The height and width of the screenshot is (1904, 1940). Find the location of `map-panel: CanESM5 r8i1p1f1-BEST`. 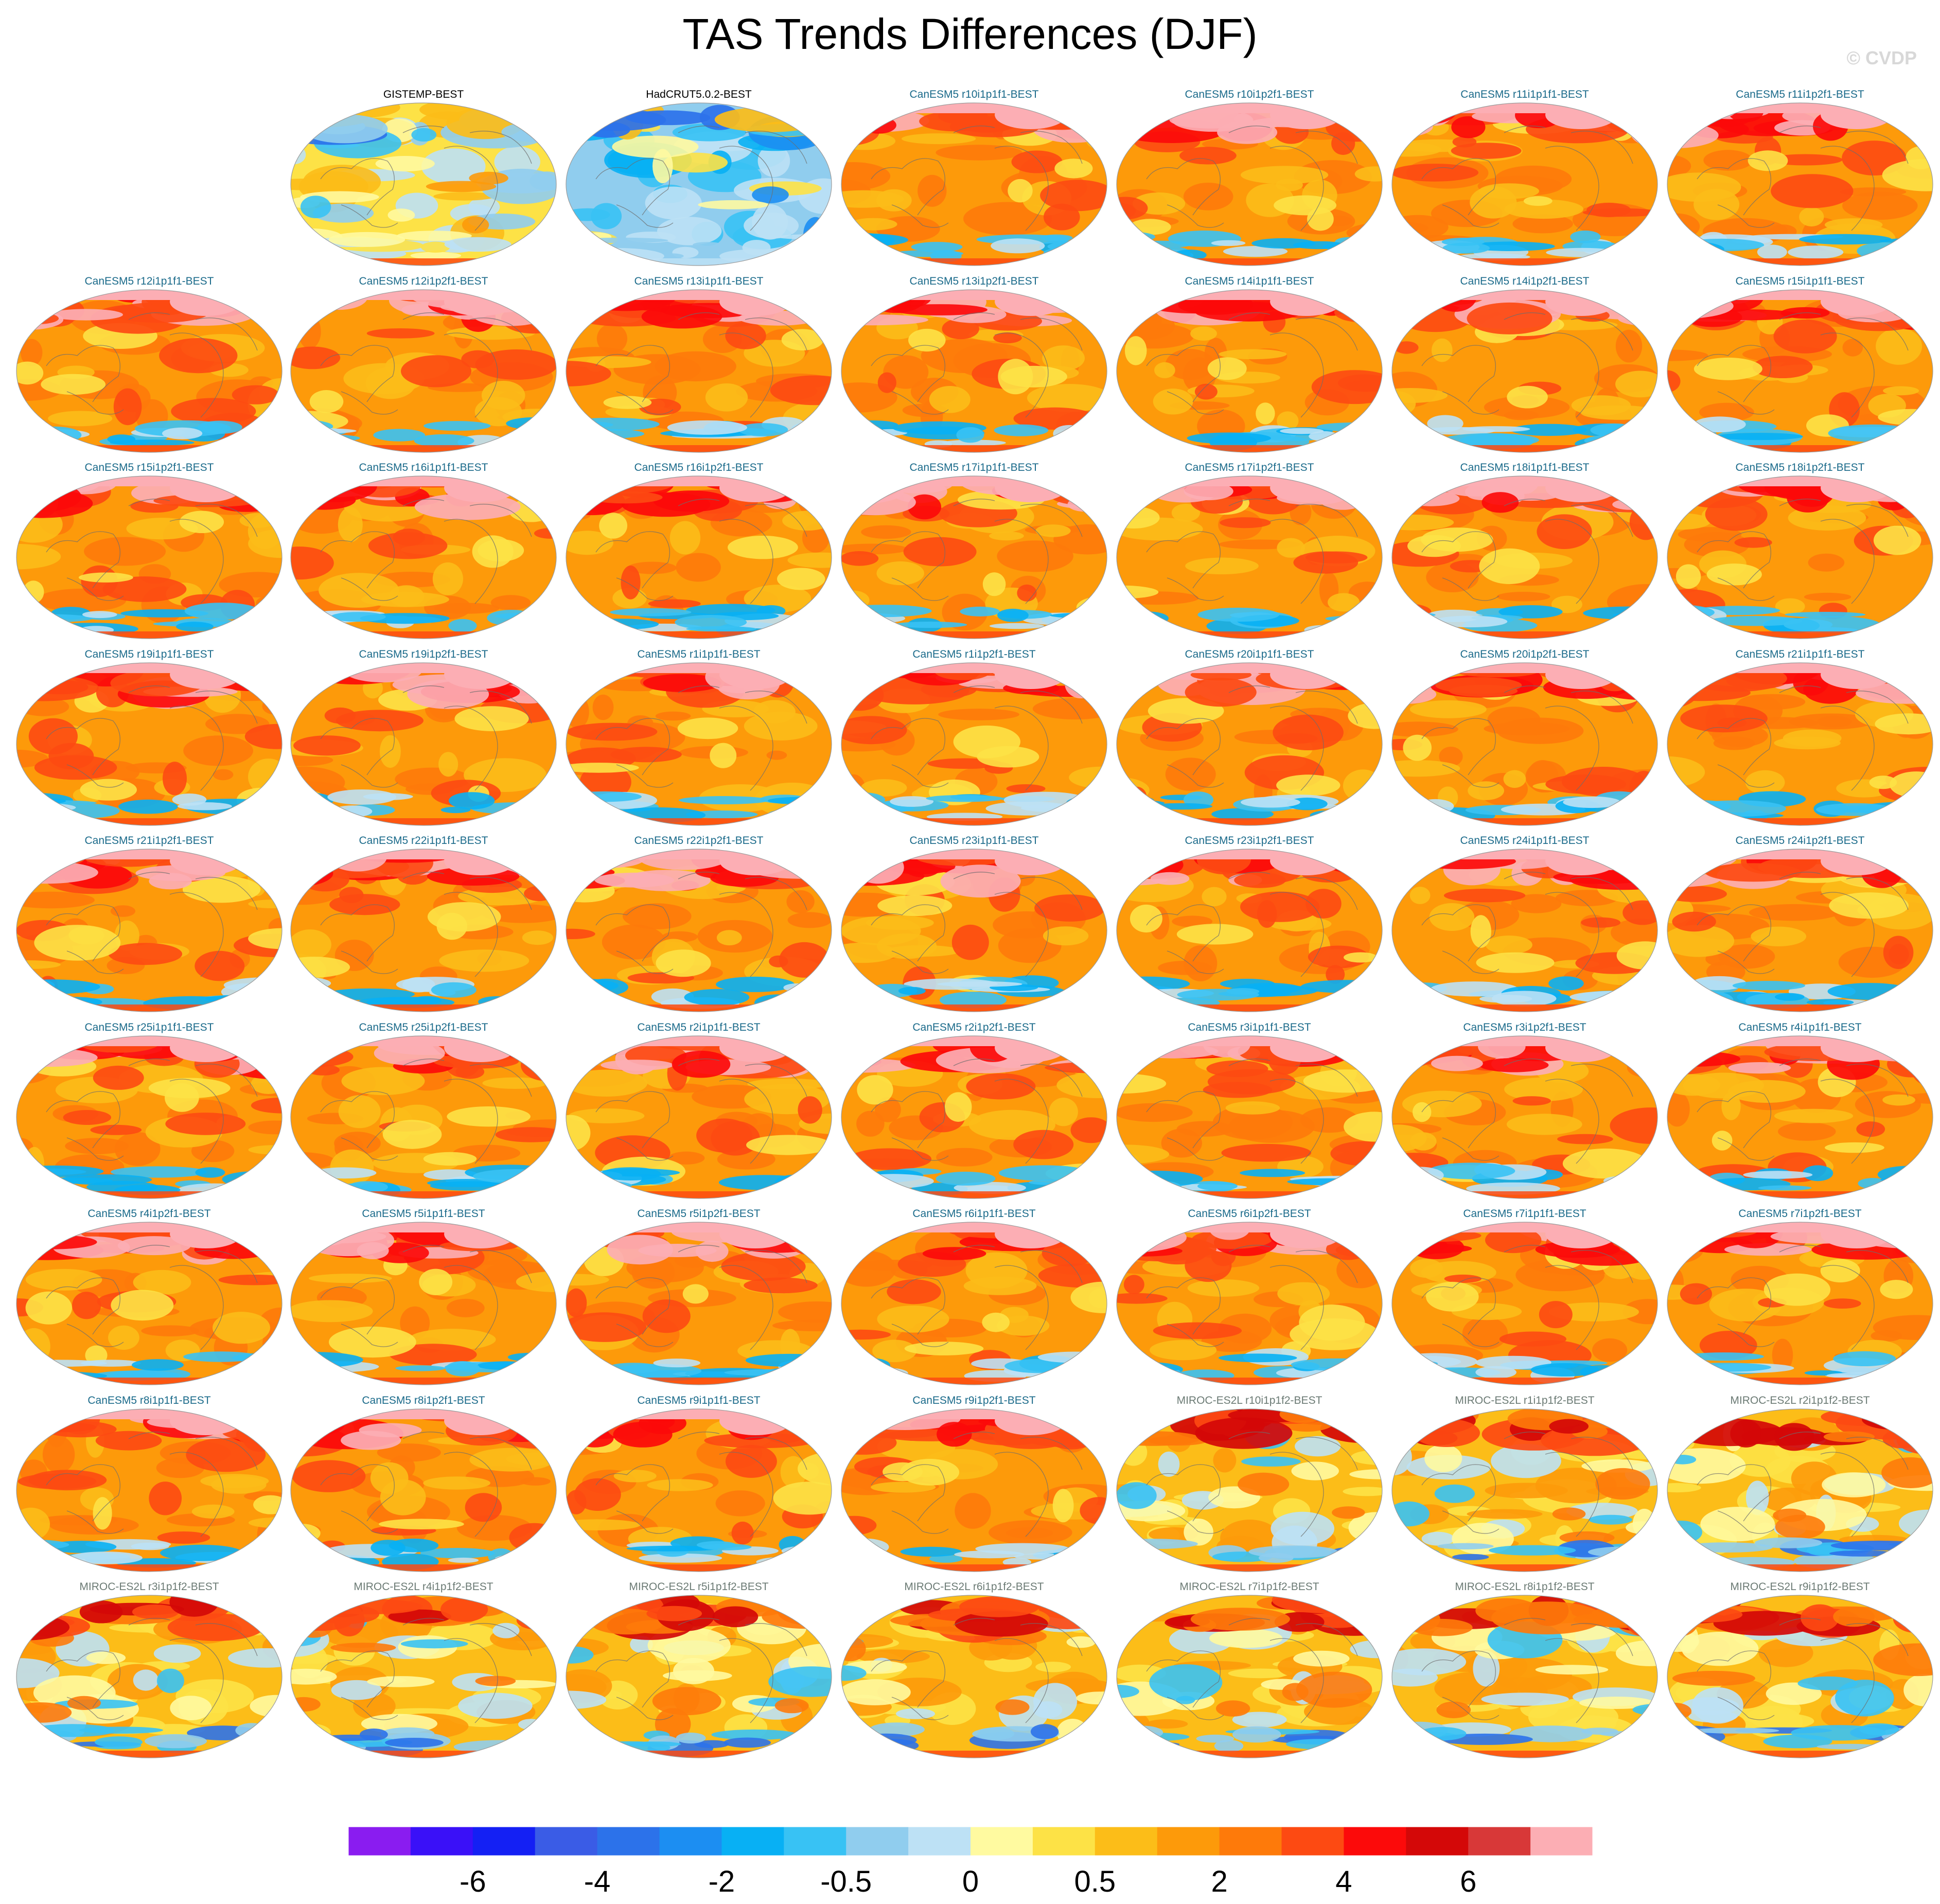

map-panel: CanESM5 r8i1p1f1-BEST is located at coordinates (149, 1488).